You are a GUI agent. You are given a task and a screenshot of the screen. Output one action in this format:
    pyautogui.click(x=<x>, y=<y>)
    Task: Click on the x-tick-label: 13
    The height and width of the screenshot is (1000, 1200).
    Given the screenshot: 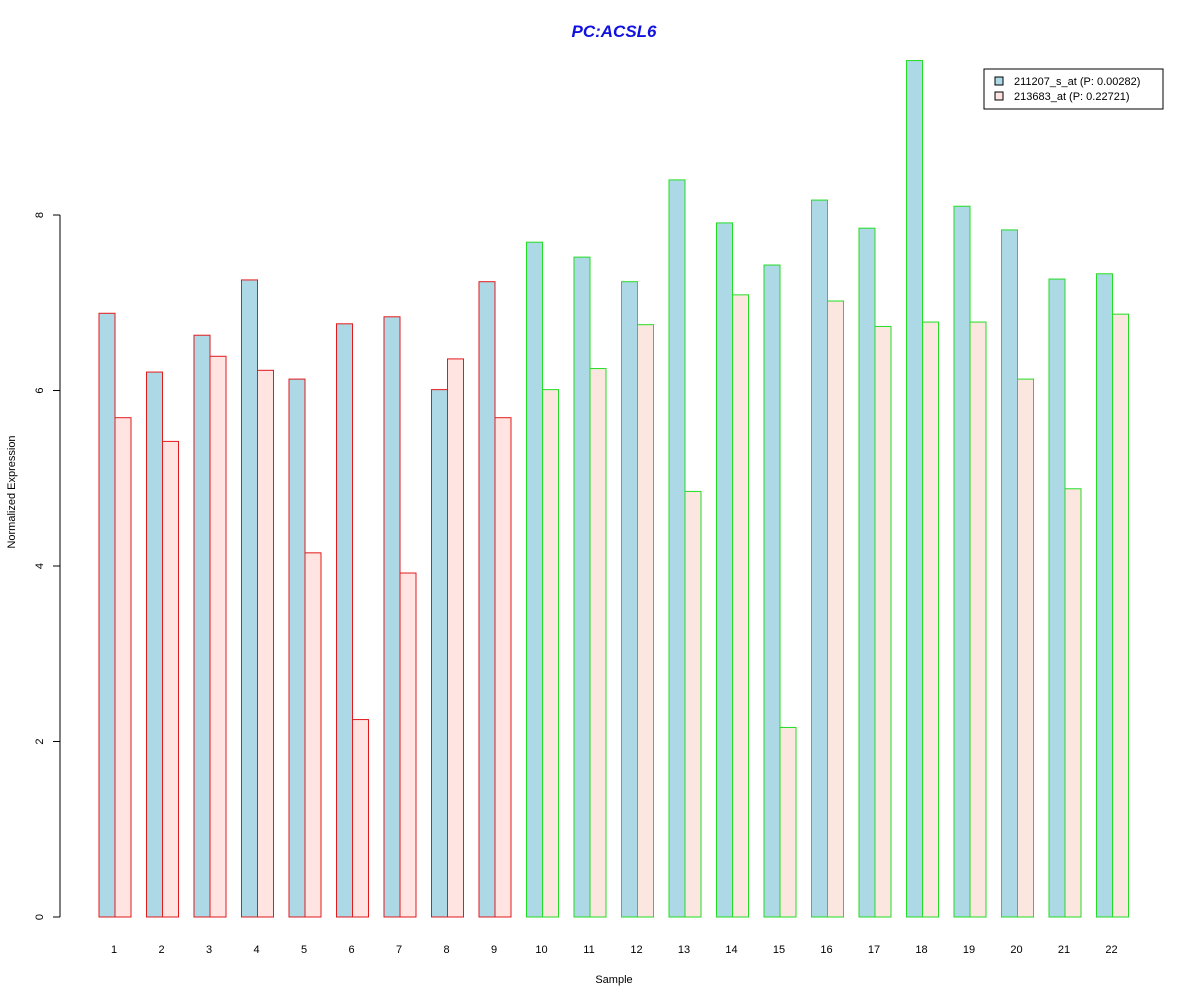 What is the action you would take?
    pyautogui.click(x=684, y=950)
    